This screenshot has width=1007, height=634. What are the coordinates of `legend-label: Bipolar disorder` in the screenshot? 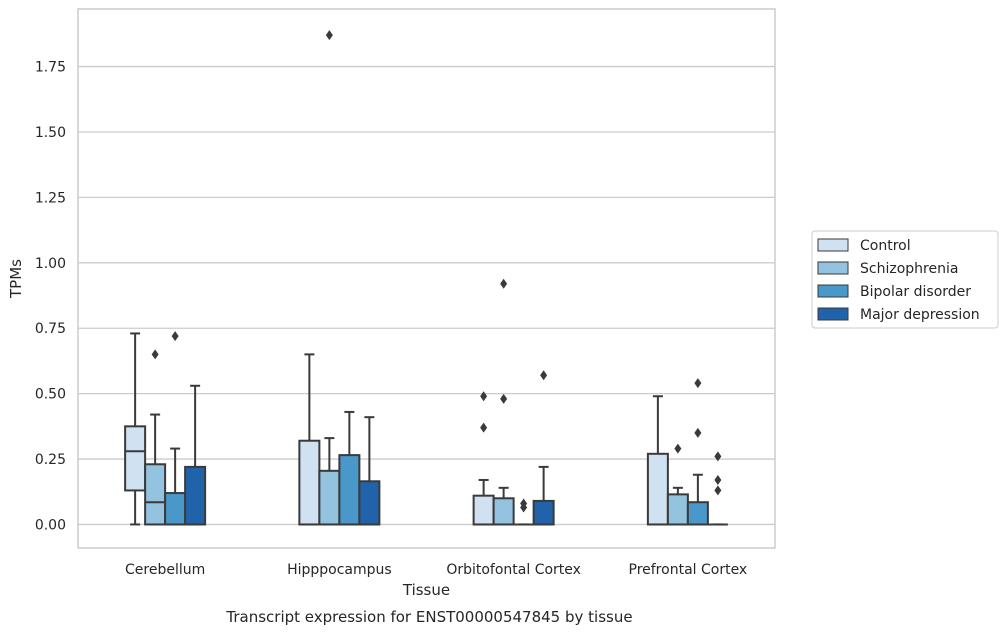 It's located at (915, 292).